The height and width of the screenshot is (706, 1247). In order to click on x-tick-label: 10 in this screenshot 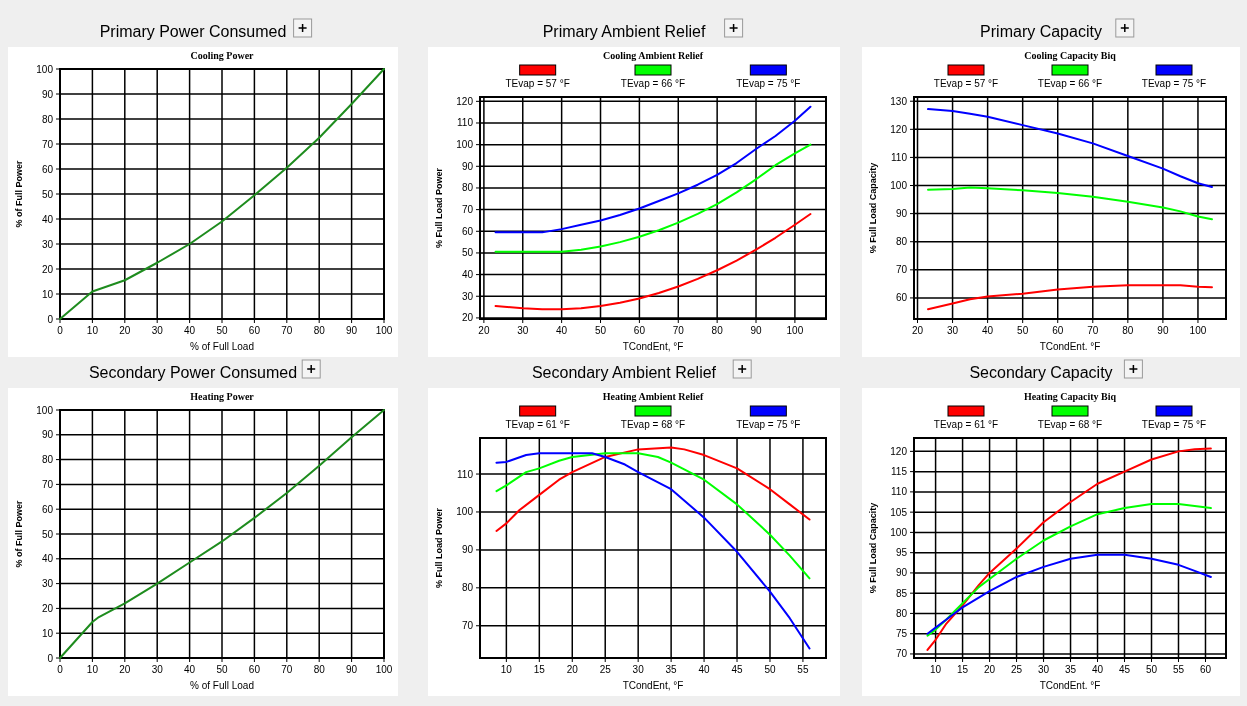, I will do `click(506, 669)`.